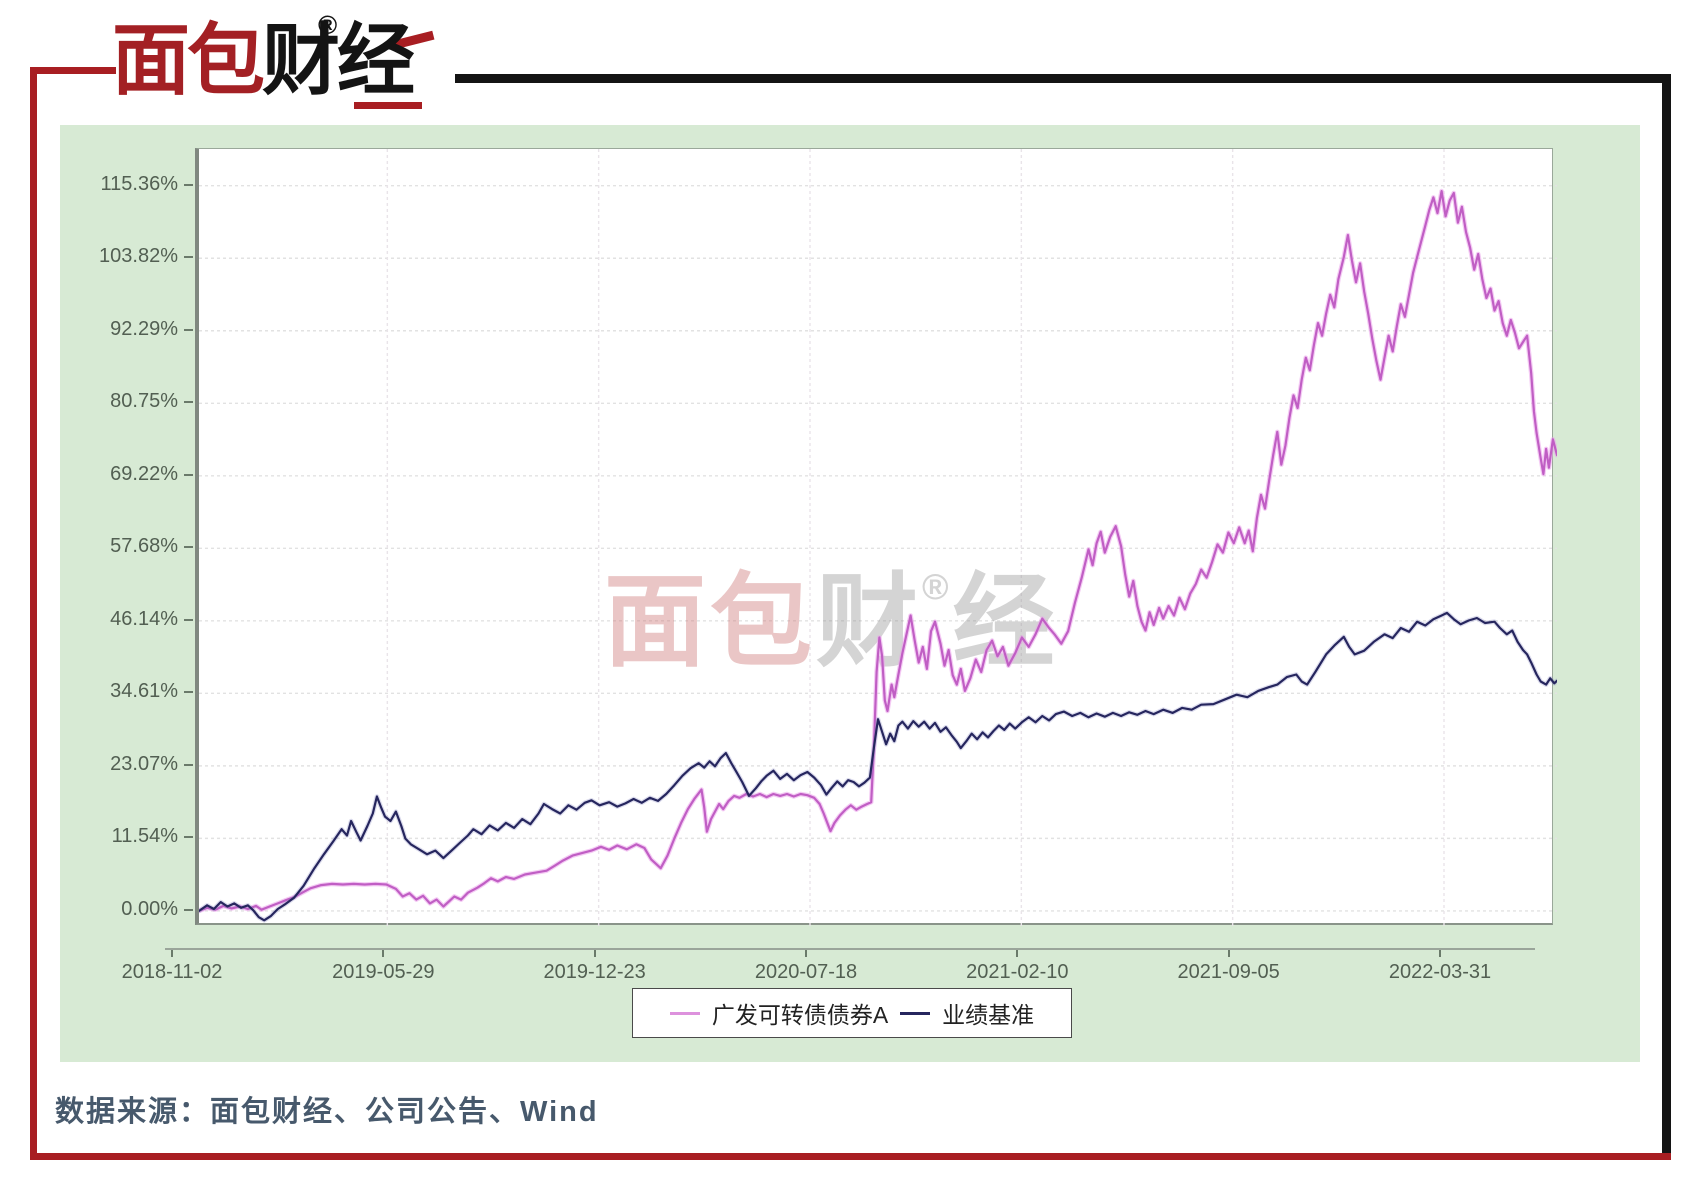 The image size is (1698, 1190). I want to click on y-axis-tick-label: 103.82%, so click(138, 256).